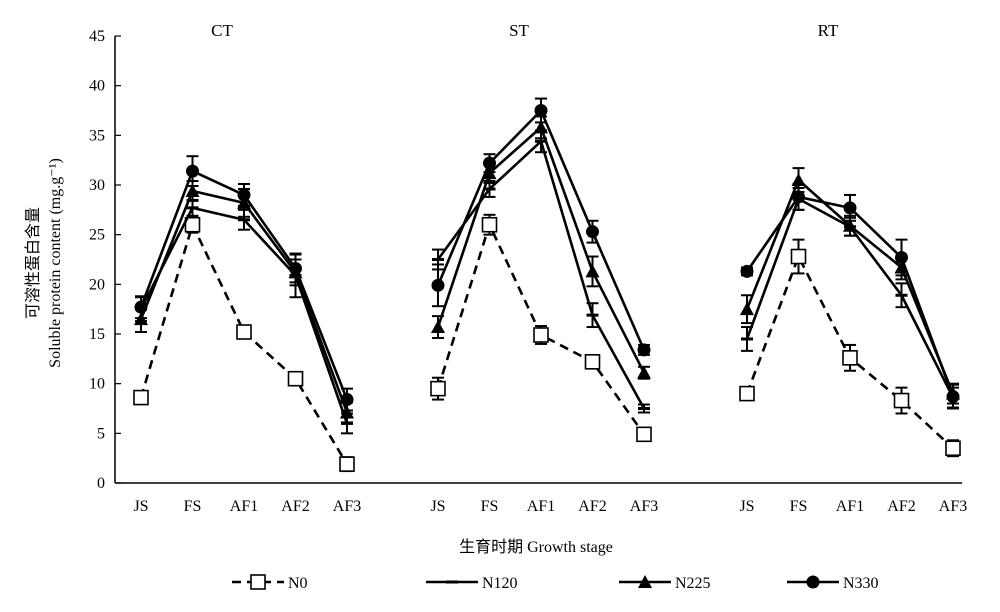  I want to click on group-titles: CT ST RT, so click(525, 30).